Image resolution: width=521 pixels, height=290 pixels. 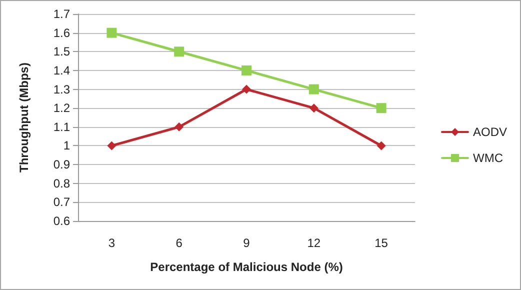 I want to click on y-axis-title: Throughput (Mbps), so click(x=24, y=117).